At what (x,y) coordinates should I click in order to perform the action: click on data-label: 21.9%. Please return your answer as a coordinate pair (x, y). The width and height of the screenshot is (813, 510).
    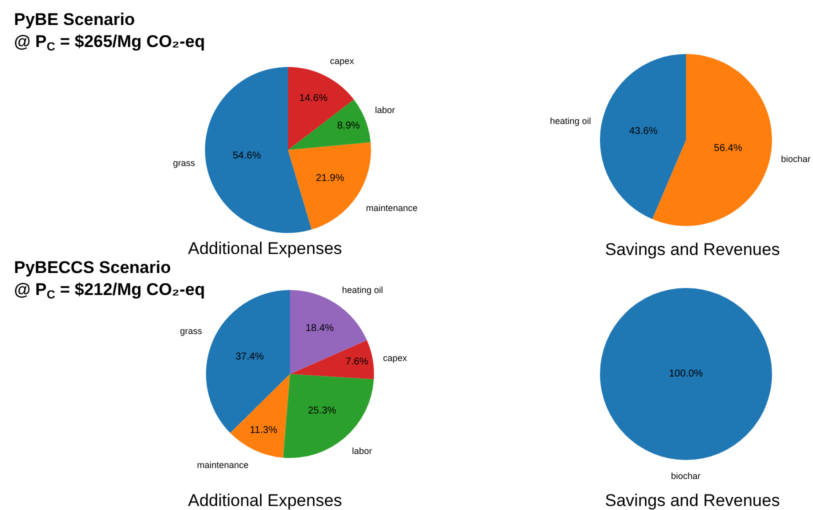
    Looking at the image, I should click on (330, 178).